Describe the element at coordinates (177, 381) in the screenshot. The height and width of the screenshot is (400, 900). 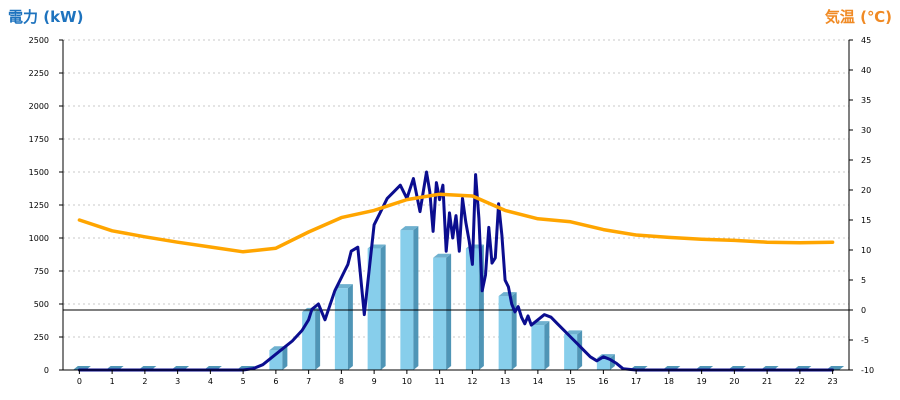
I see `x-tick-label: 3` at that location.